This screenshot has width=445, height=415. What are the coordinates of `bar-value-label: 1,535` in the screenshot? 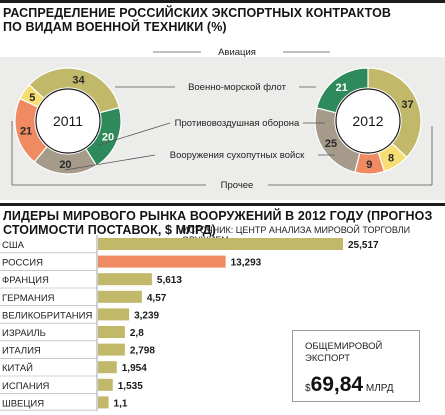 It's located at (130, 386).